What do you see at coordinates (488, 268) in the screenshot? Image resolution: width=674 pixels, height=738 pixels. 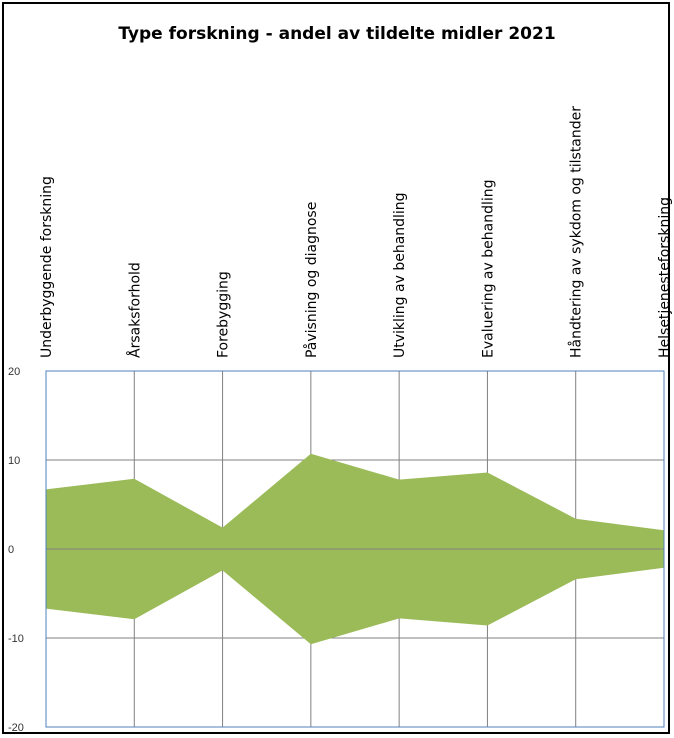 I see `category-label: Evaluering av behandling` at bounding box center [488, 268].